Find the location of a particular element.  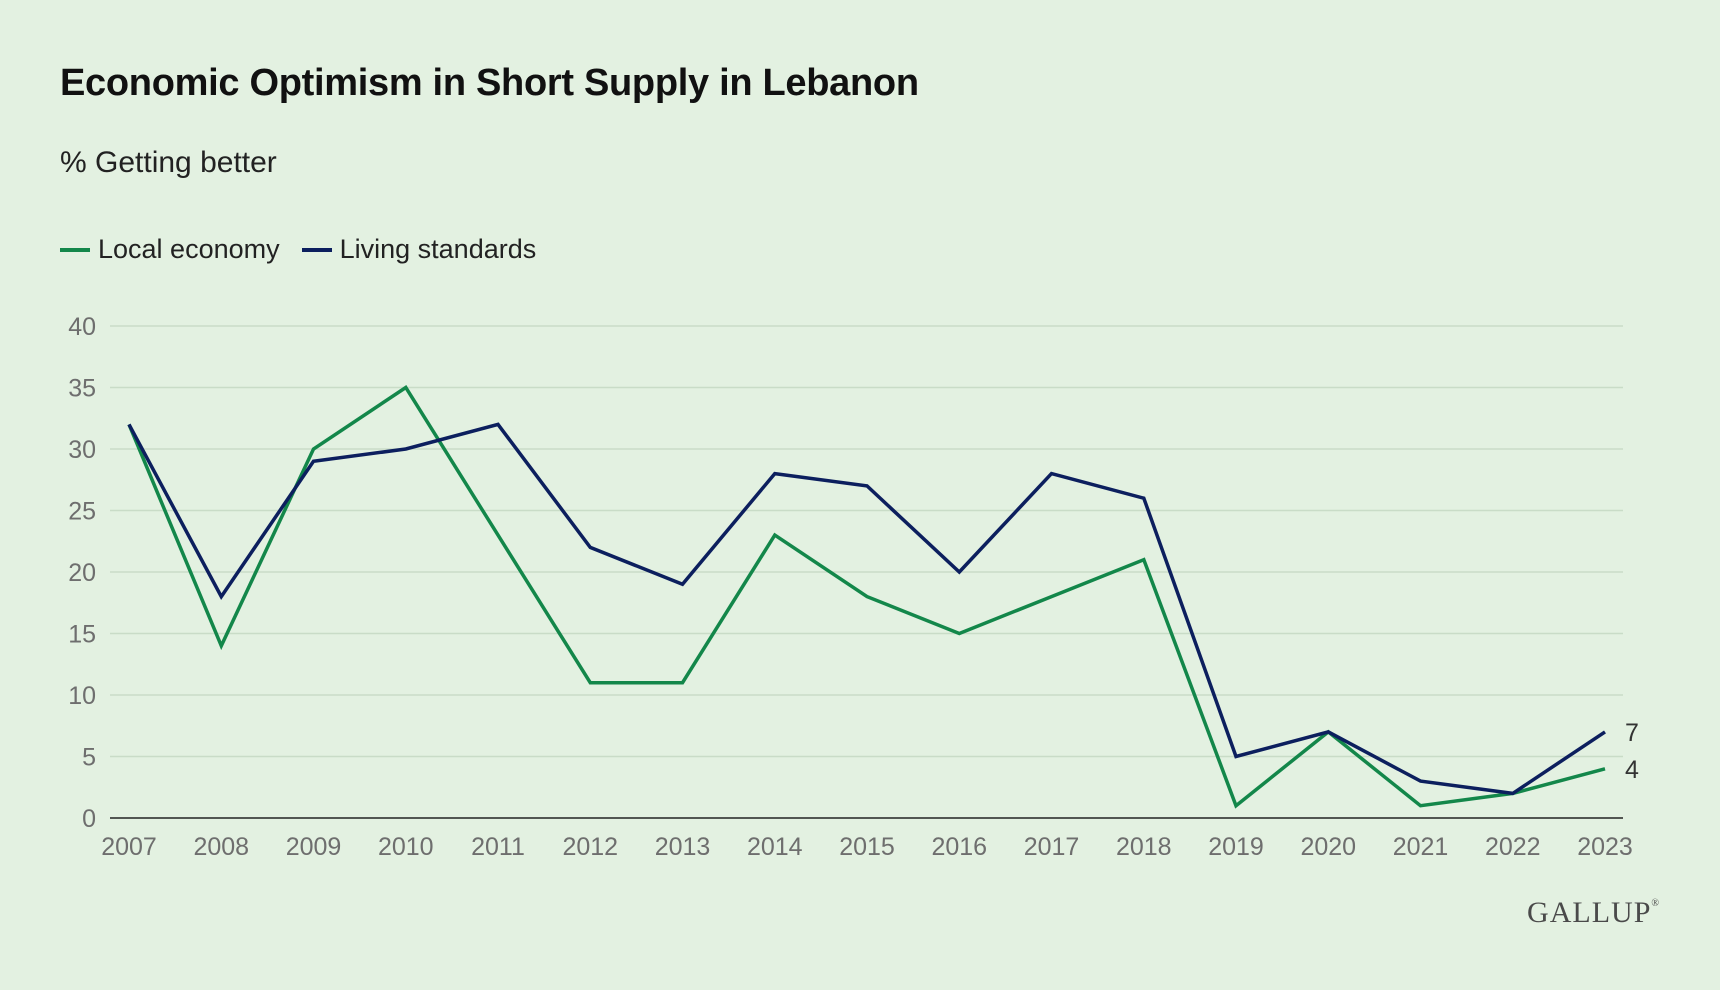

x-tick-label-2022: 2022 is located at coordinates (1513, 847).